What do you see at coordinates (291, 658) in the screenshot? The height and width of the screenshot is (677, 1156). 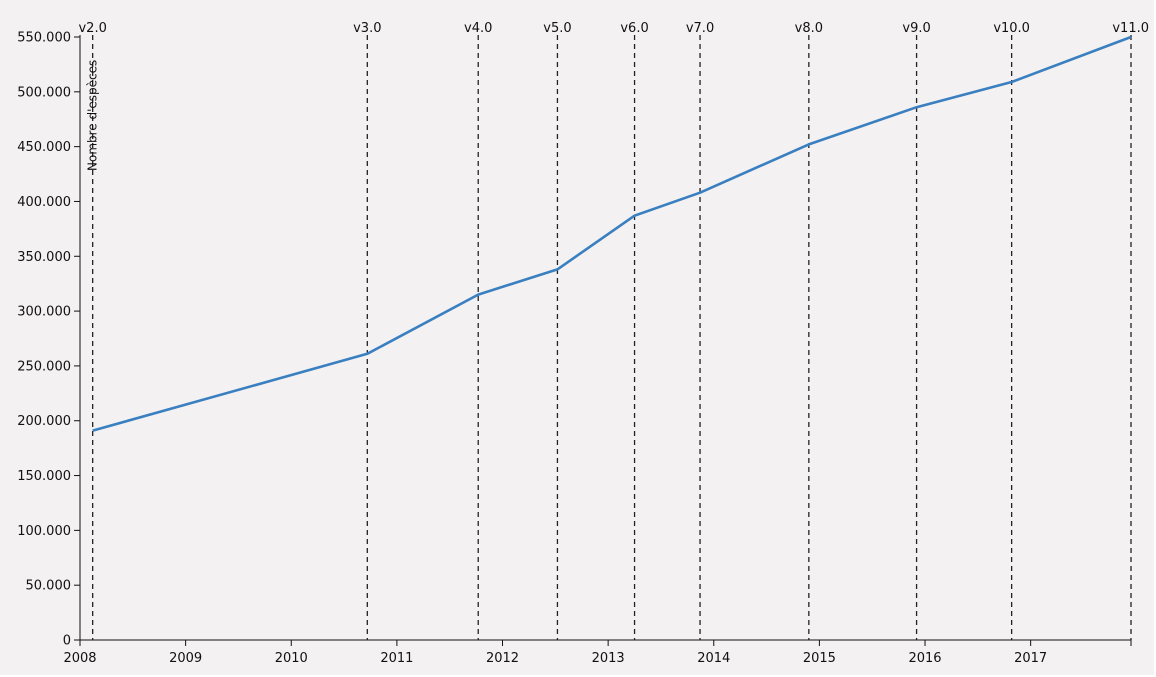 I see `x-tick-label: 2010` at bounding box center [291, 658].